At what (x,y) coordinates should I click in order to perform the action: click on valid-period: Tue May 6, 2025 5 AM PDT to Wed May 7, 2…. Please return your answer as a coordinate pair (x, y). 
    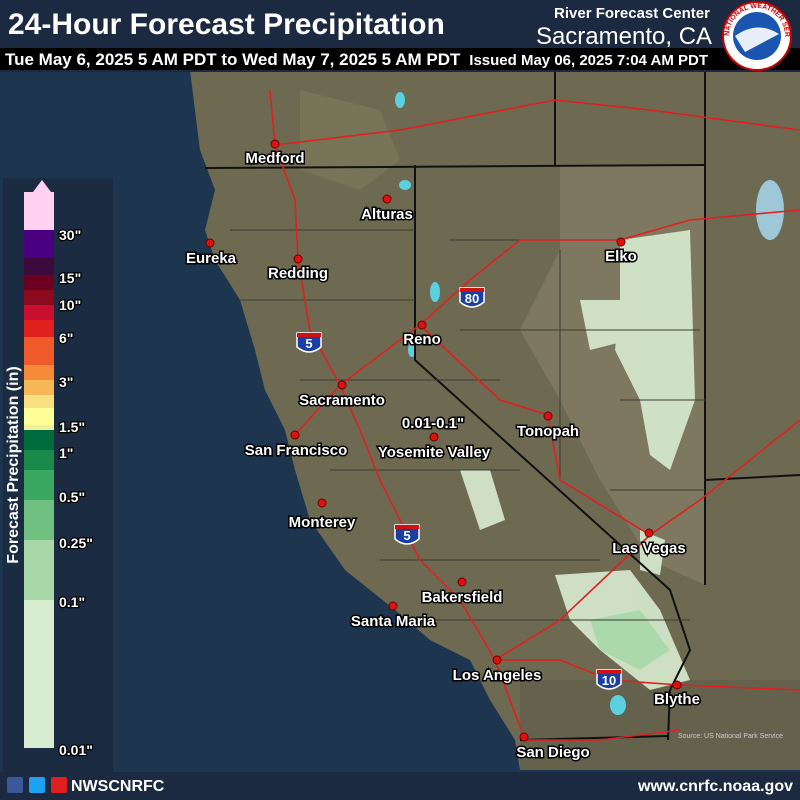
    Looking at the image, I should click on (233, 59).